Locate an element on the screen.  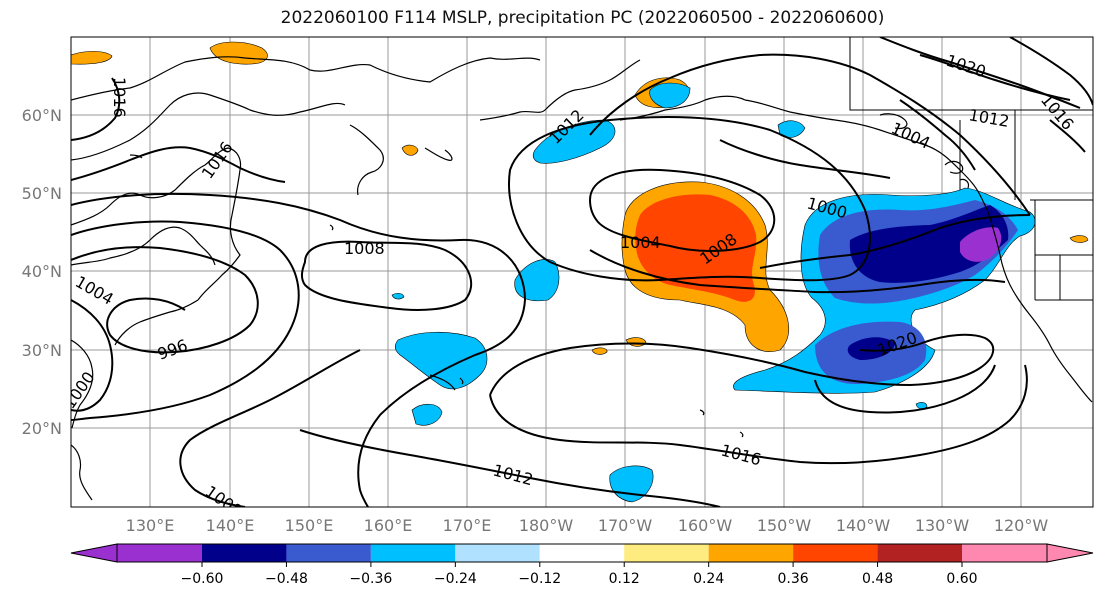
lon-label: 170°W is located at coordinates (625, 525).